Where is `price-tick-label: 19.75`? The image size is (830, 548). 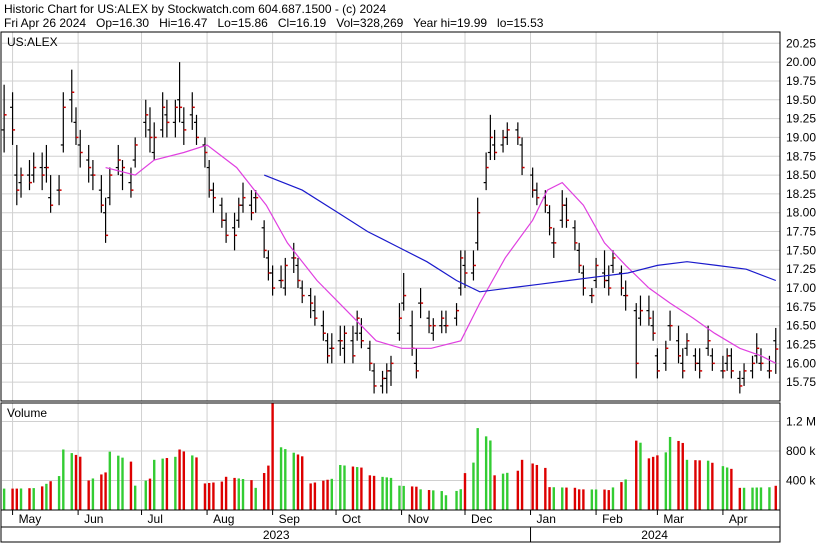 price-tick-label: 19.75 is located at coordinates (801, 81).